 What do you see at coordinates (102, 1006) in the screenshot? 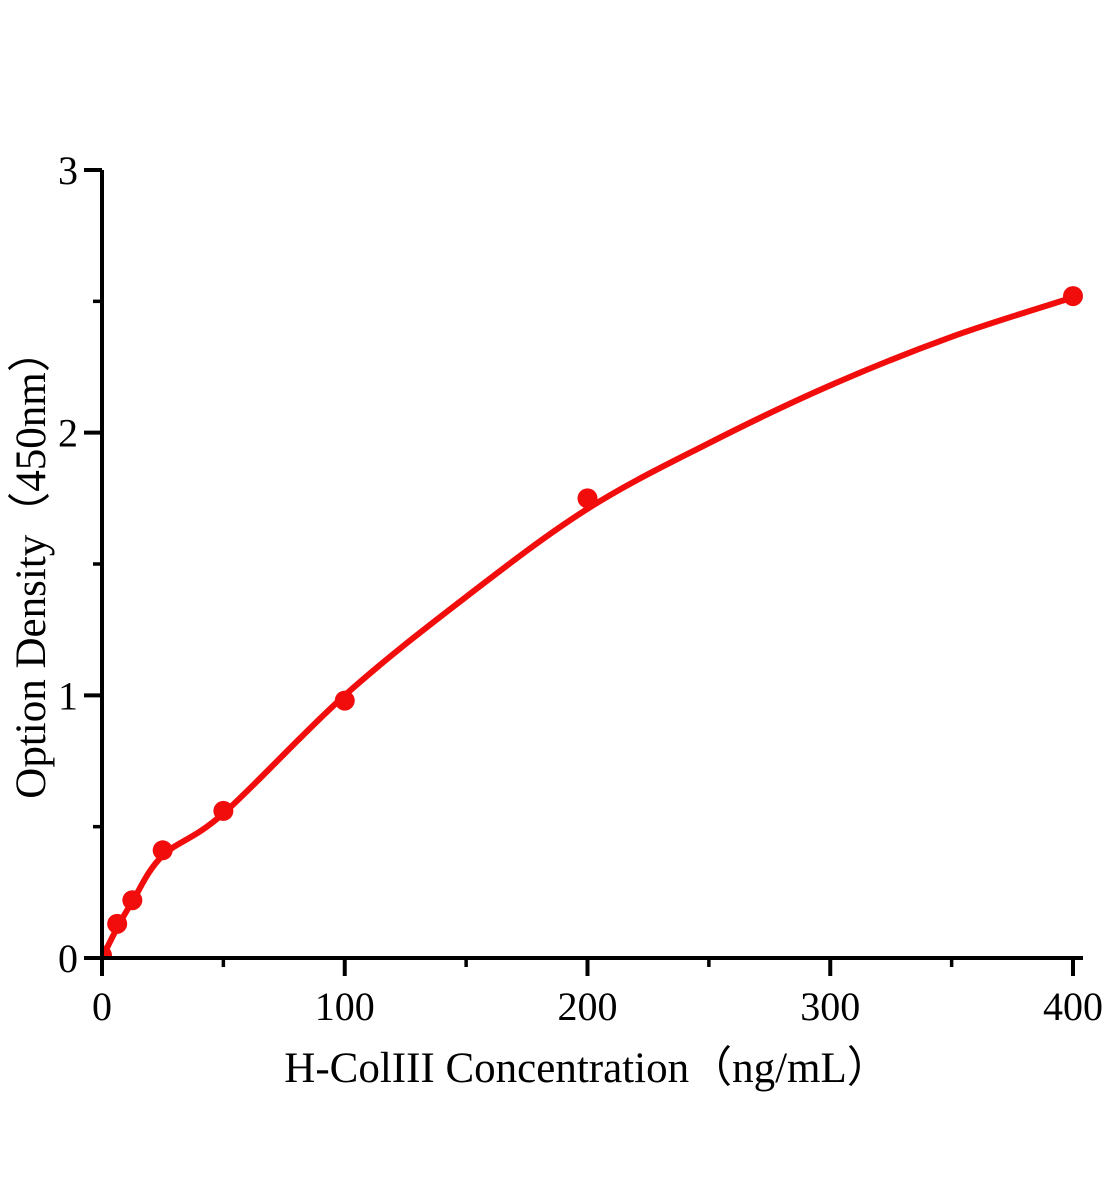
I see `x-tick-label: 0` at bounding box center [102, 1006].